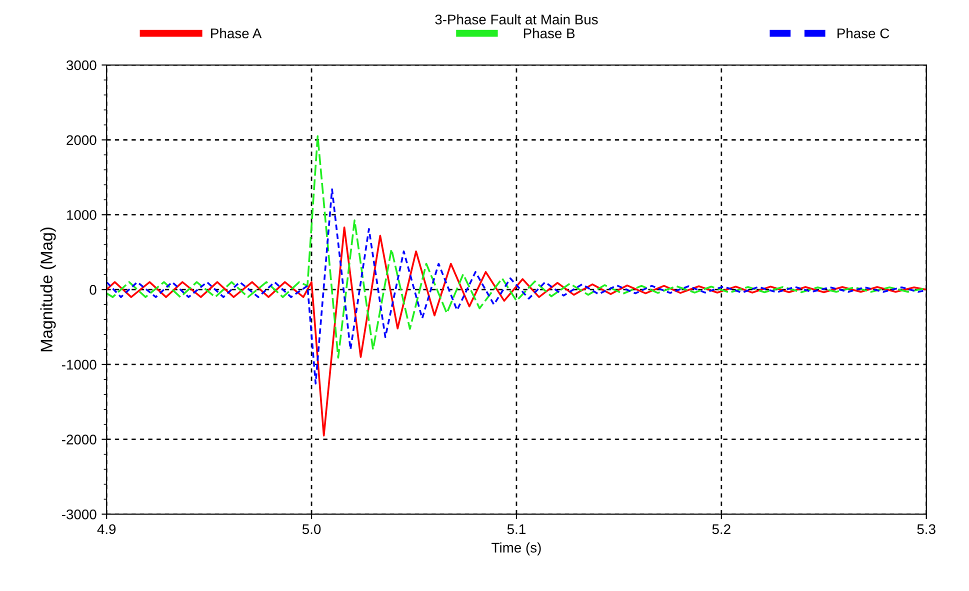 Image resolution: width=969 pixels, height=591 pixels. What do you see at coordinates (81, 65) in the screenshot?
I see `y-tick-label: 3000` at bounding box center [81, 65].